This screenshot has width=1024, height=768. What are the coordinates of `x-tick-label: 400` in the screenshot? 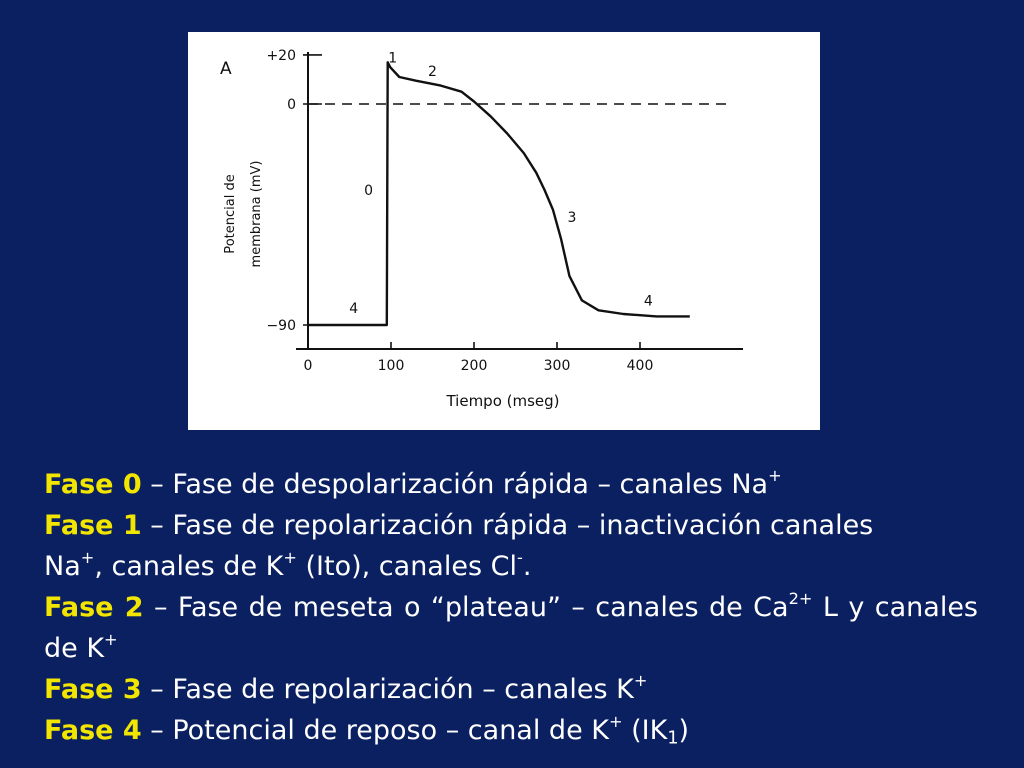 It's located at (640, 366).